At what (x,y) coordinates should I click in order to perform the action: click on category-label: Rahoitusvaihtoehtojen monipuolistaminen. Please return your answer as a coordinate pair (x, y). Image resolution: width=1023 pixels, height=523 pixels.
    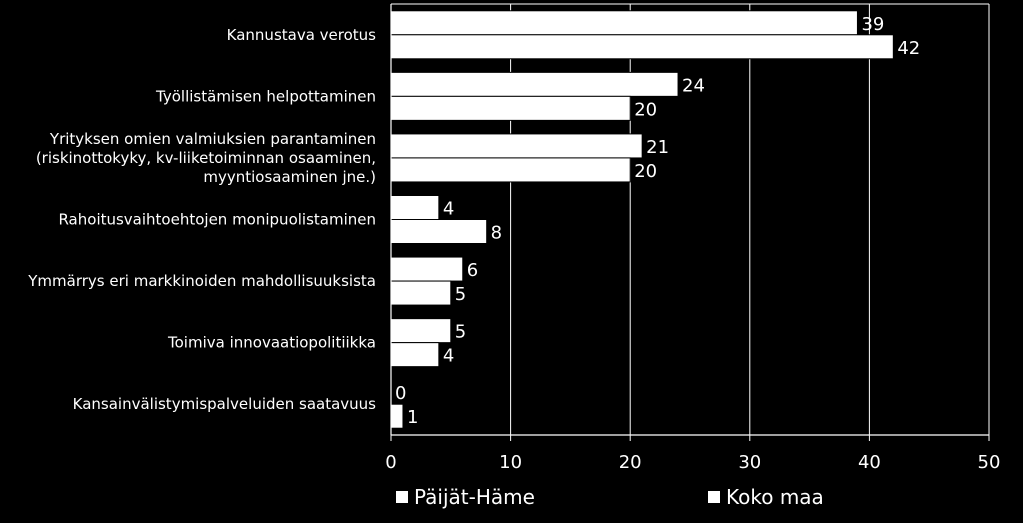
    Looking at the image, I should click on (217, 220).